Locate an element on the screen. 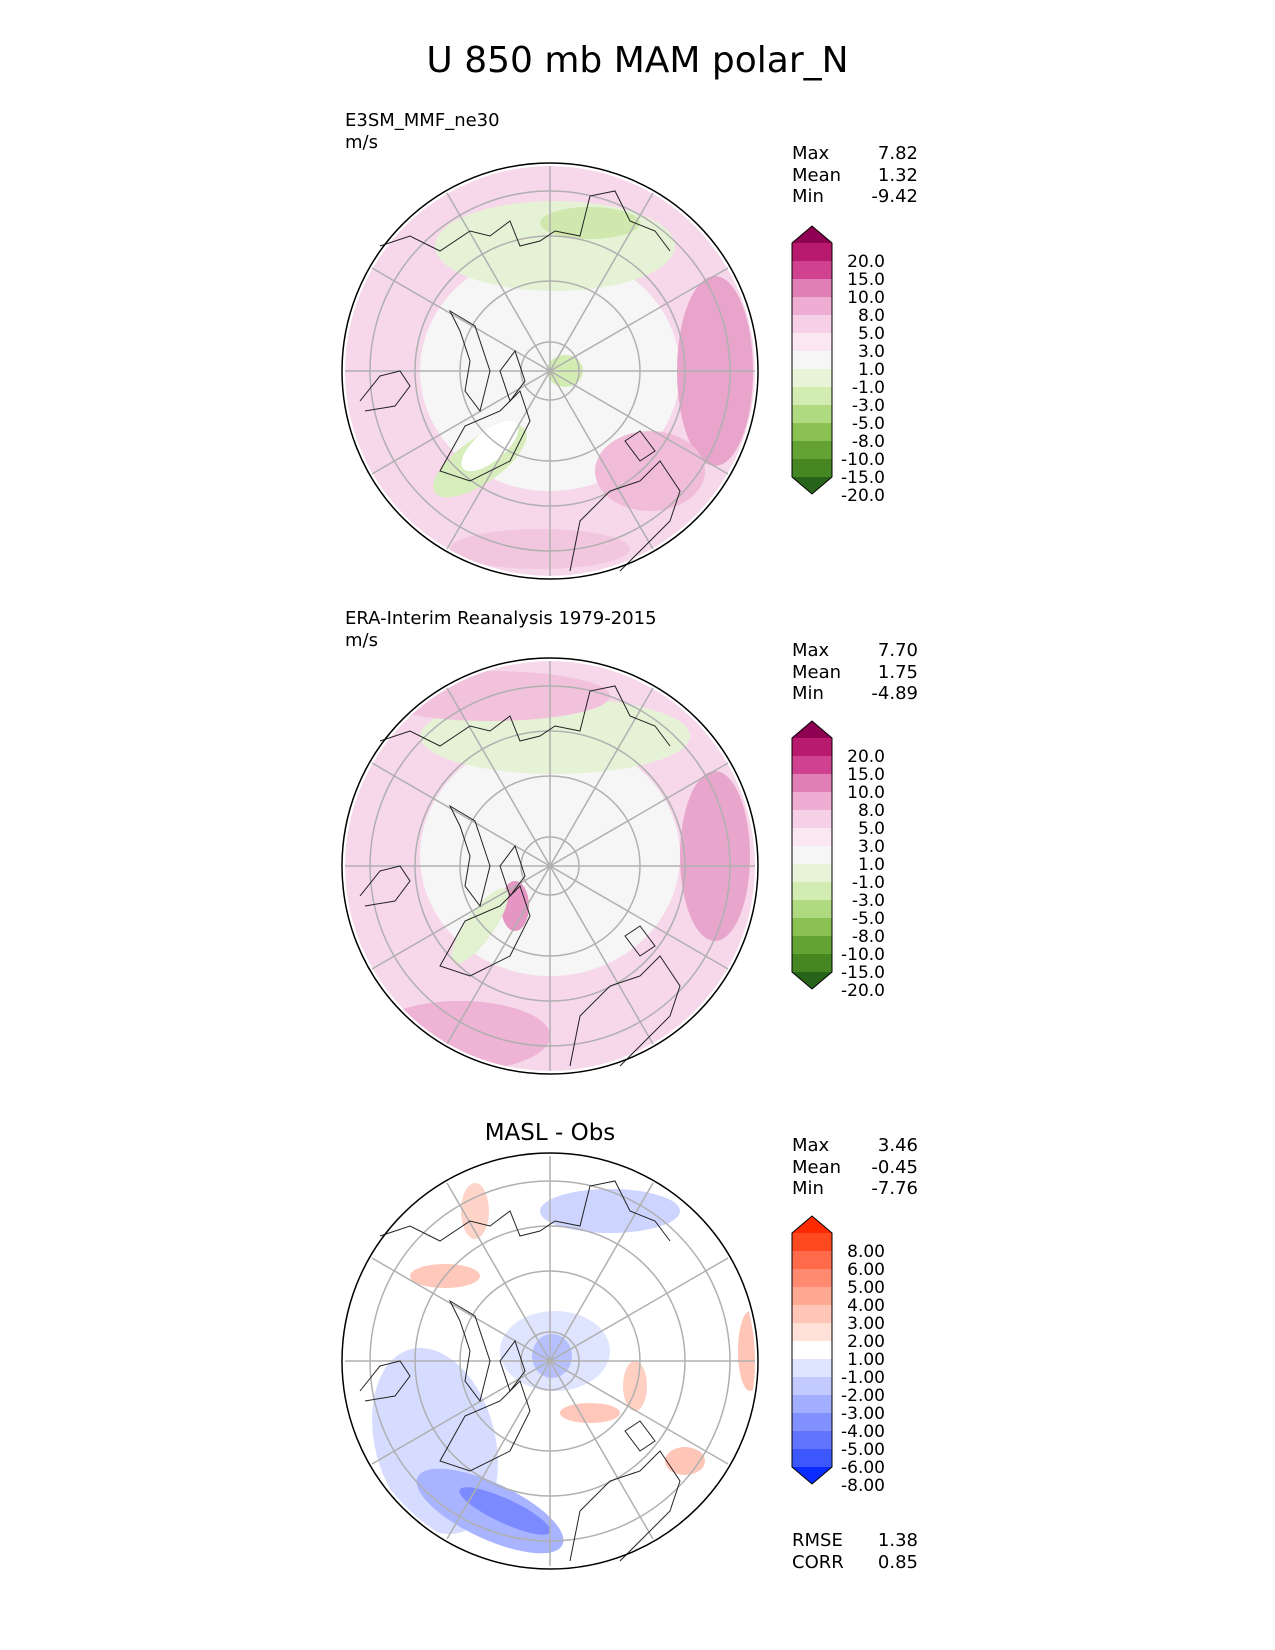 The height and width of the screenshot is (1650, 1275). panel-3-max-label: Max is located at coordinates (811, 1145).